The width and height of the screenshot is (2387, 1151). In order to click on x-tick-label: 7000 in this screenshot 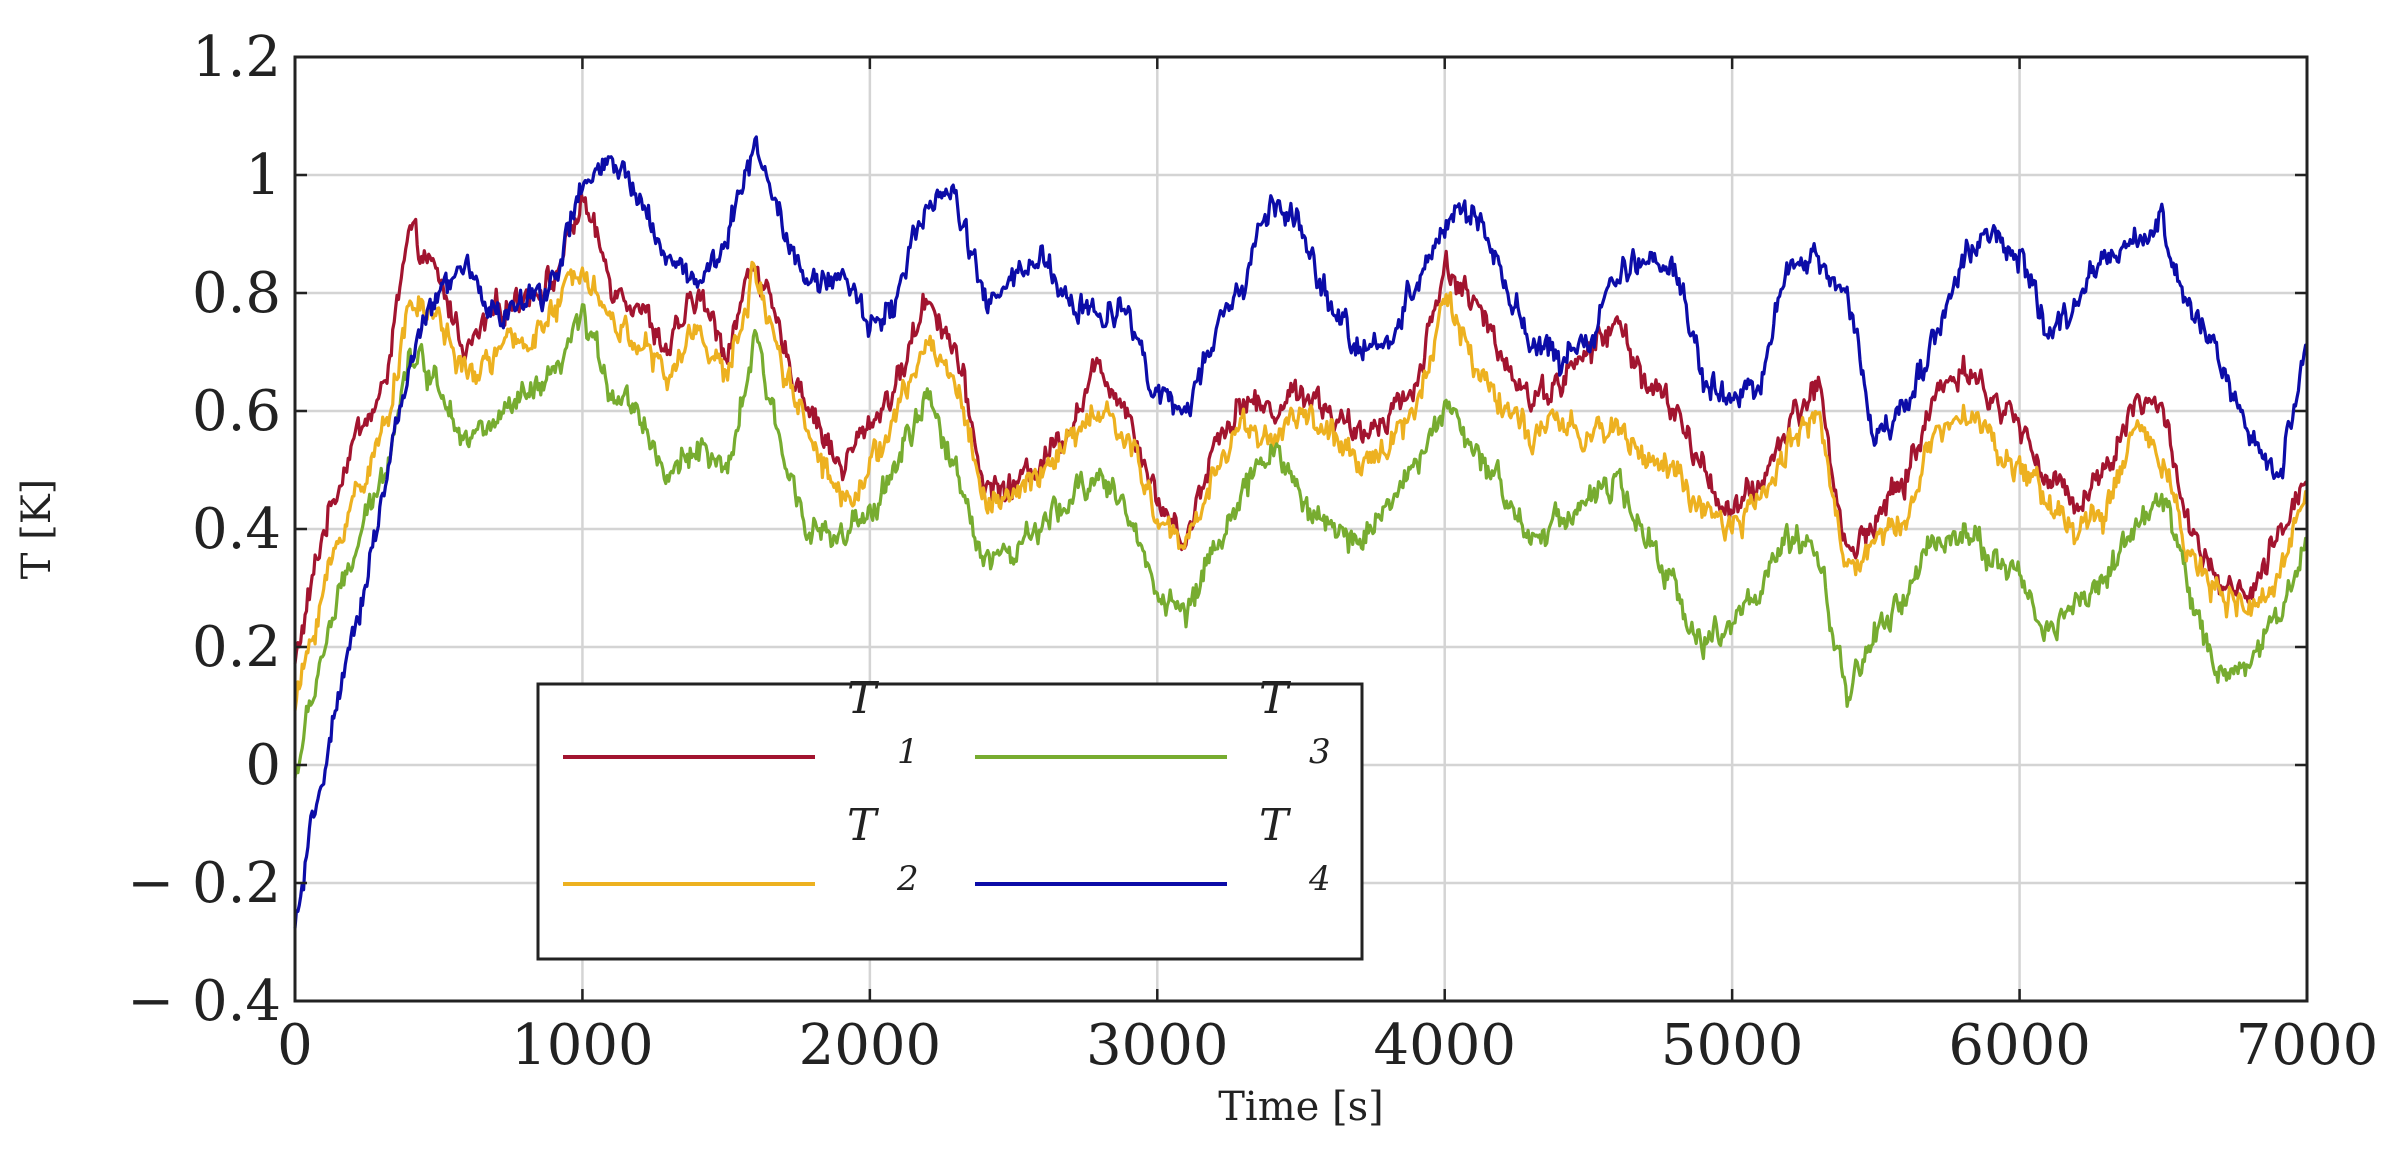, I will do `click(2307, 1045)`.